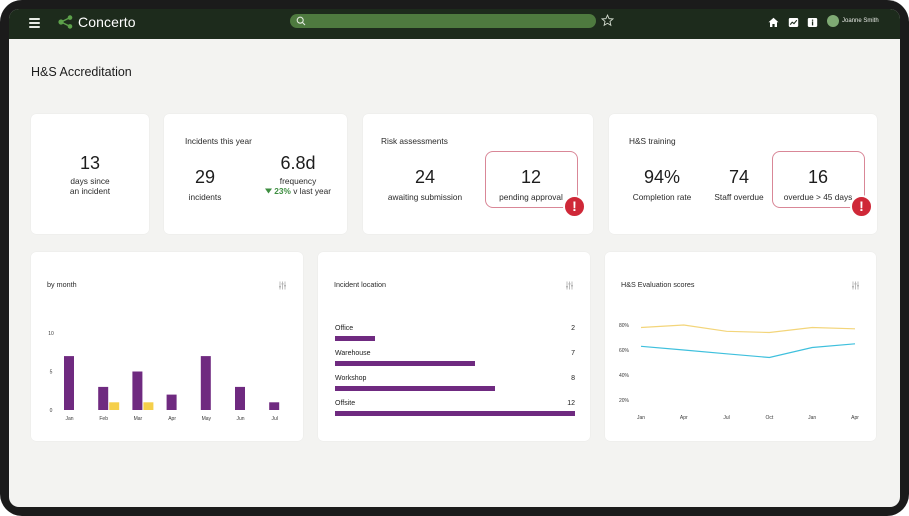 This screenshot has width=909, height=516. What do you see at coordinates (218, 141) in the screenshot?
I see `incidents-card-title: Incidents this year` at bounding box center [218, 141].